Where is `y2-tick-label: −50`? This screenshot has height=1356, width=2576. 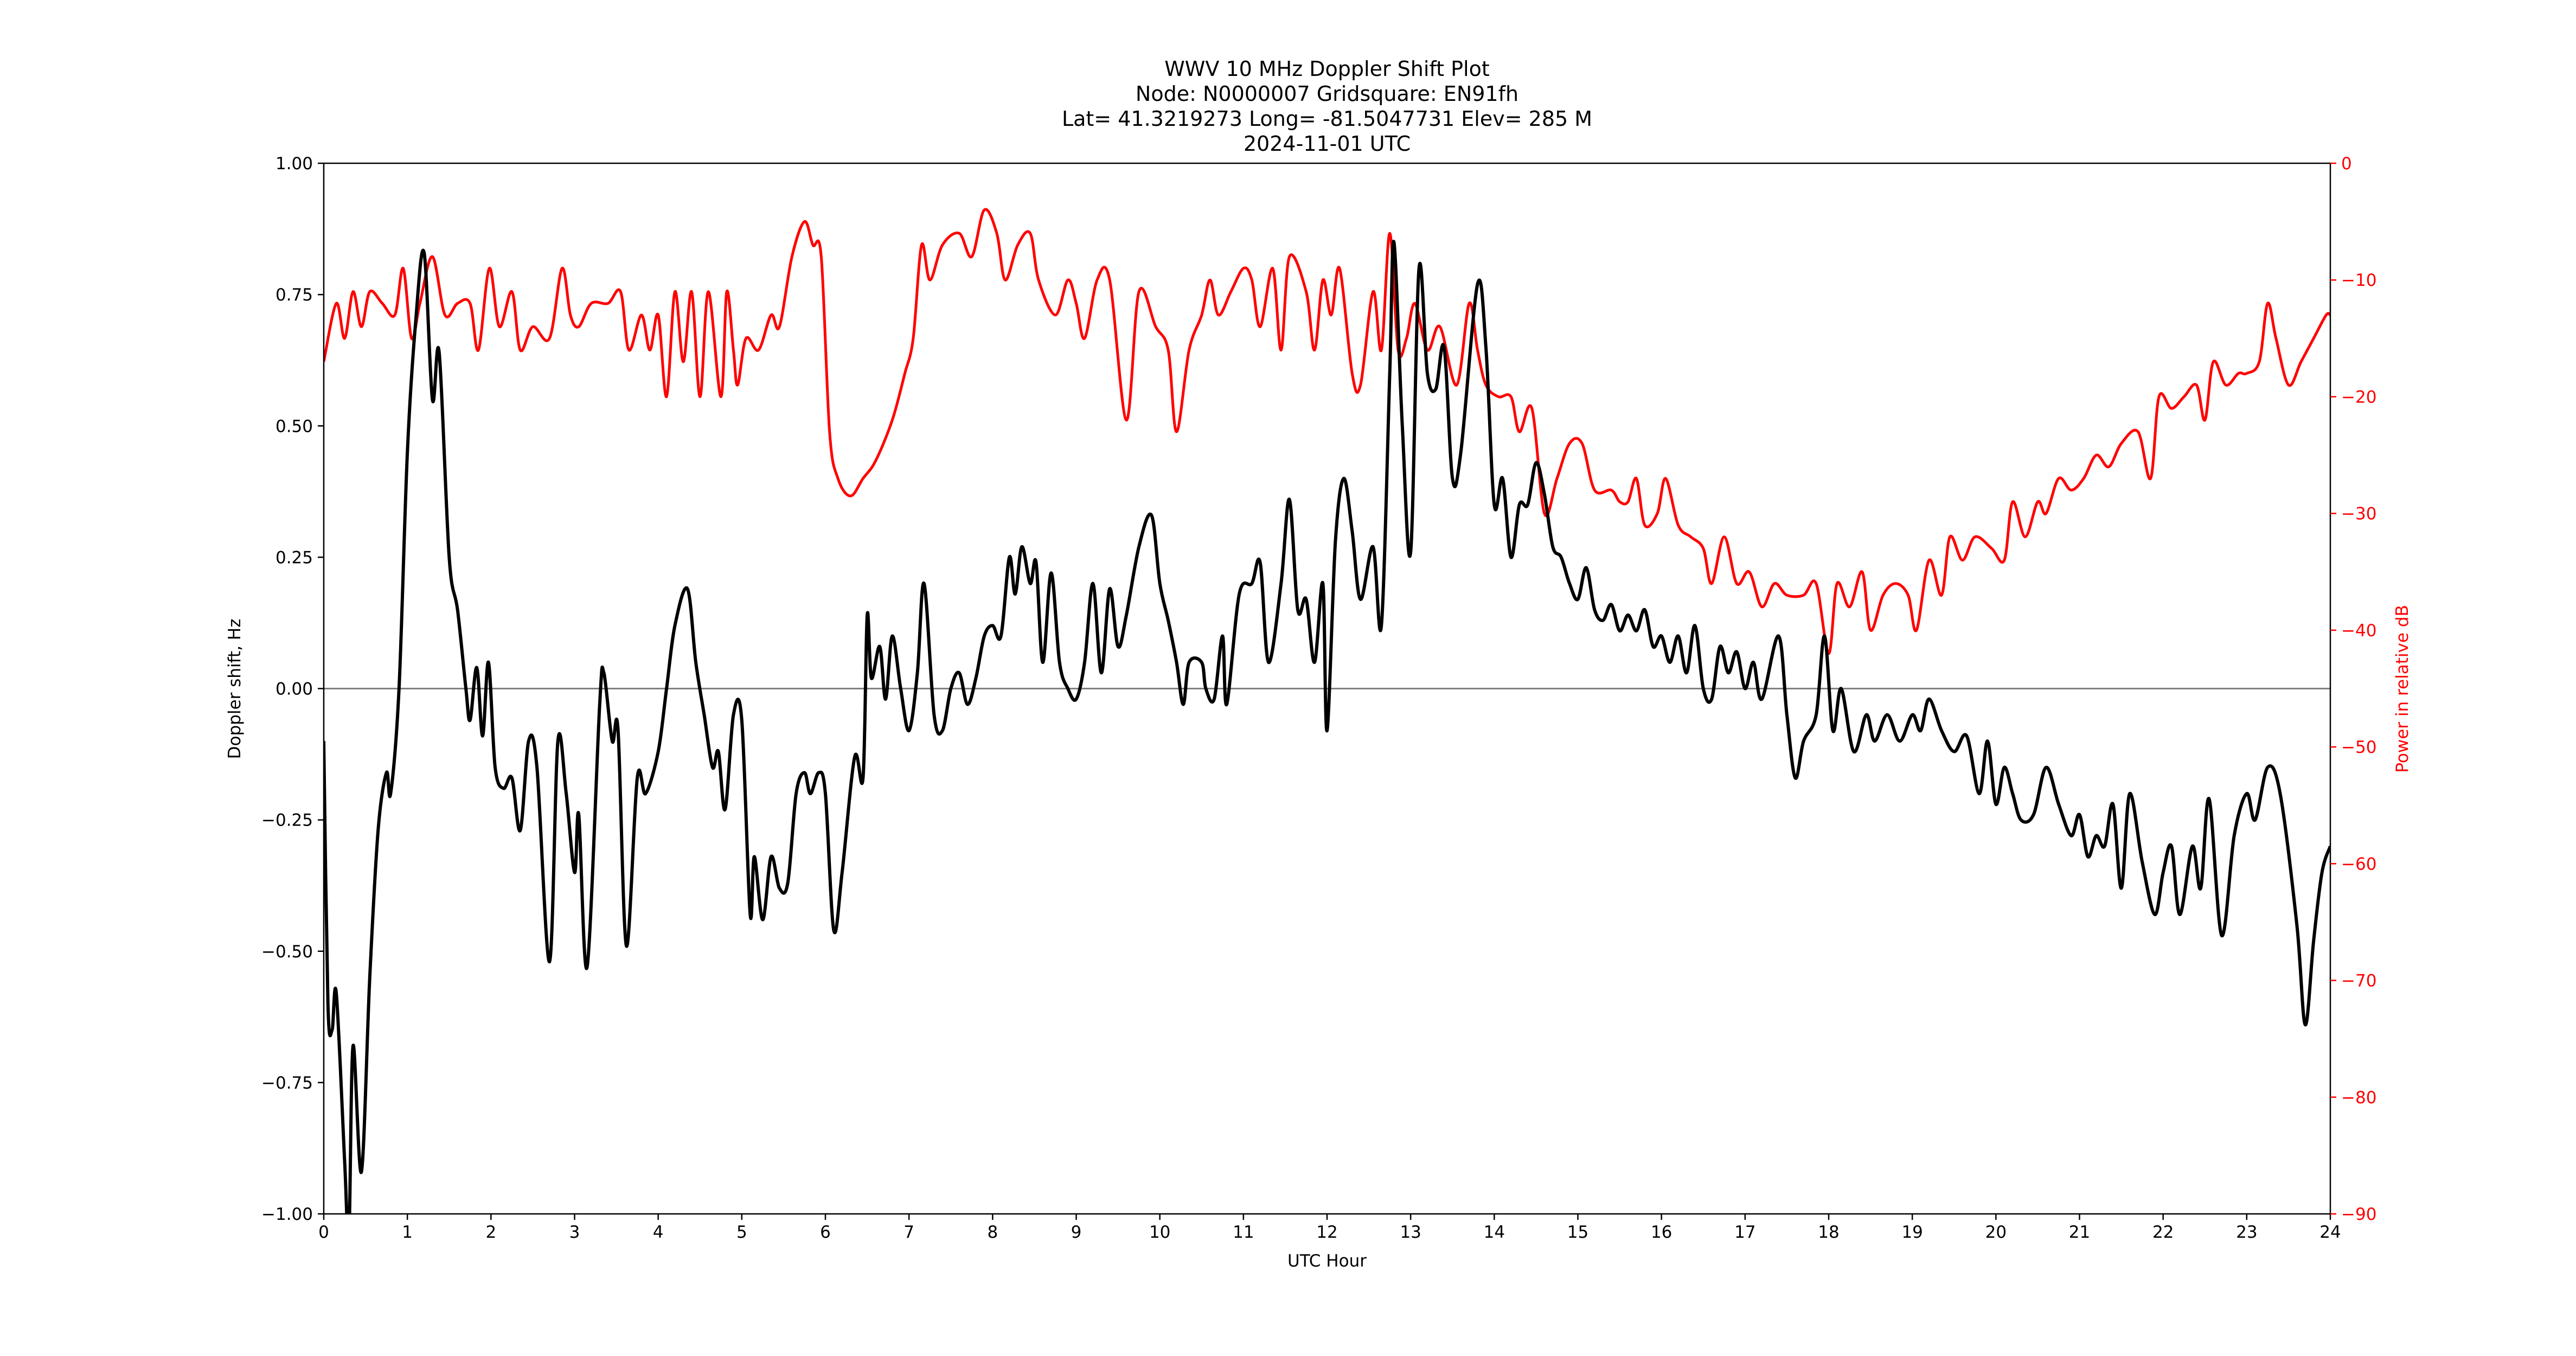 y2-tick-label: −50 is located at coordinates (2358, 747).